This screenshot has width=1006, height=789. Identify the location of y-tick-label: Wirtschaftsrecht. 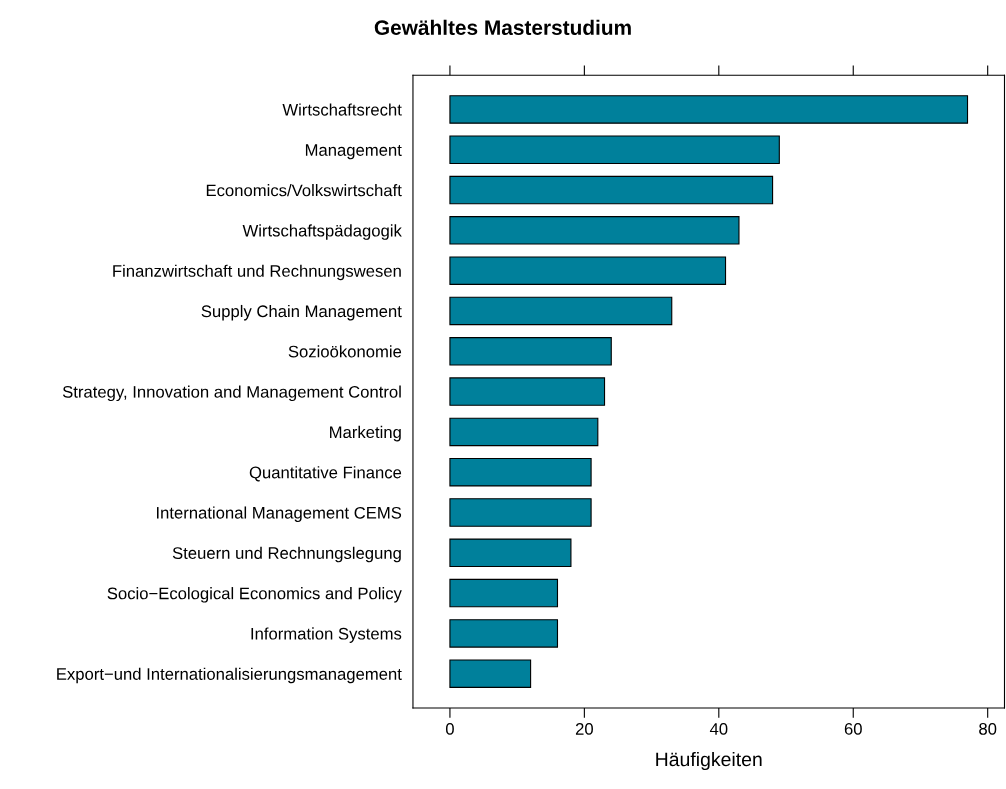
(342, 109).